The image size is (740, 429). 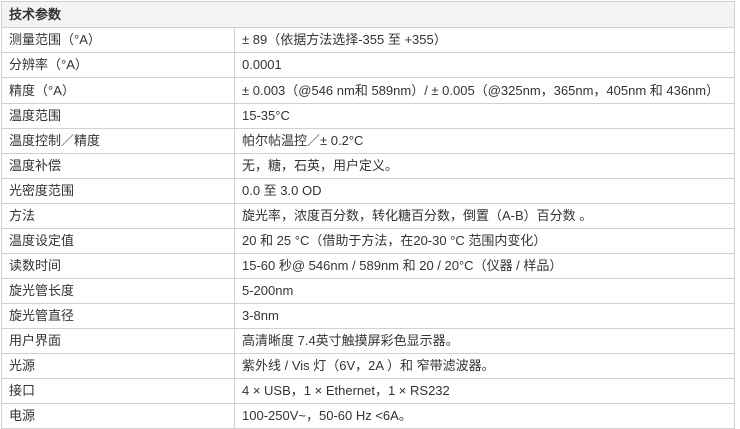 I want to click on spec-value-cell: 无，糖，石英，用户定义。, so click(x=484, y=166).